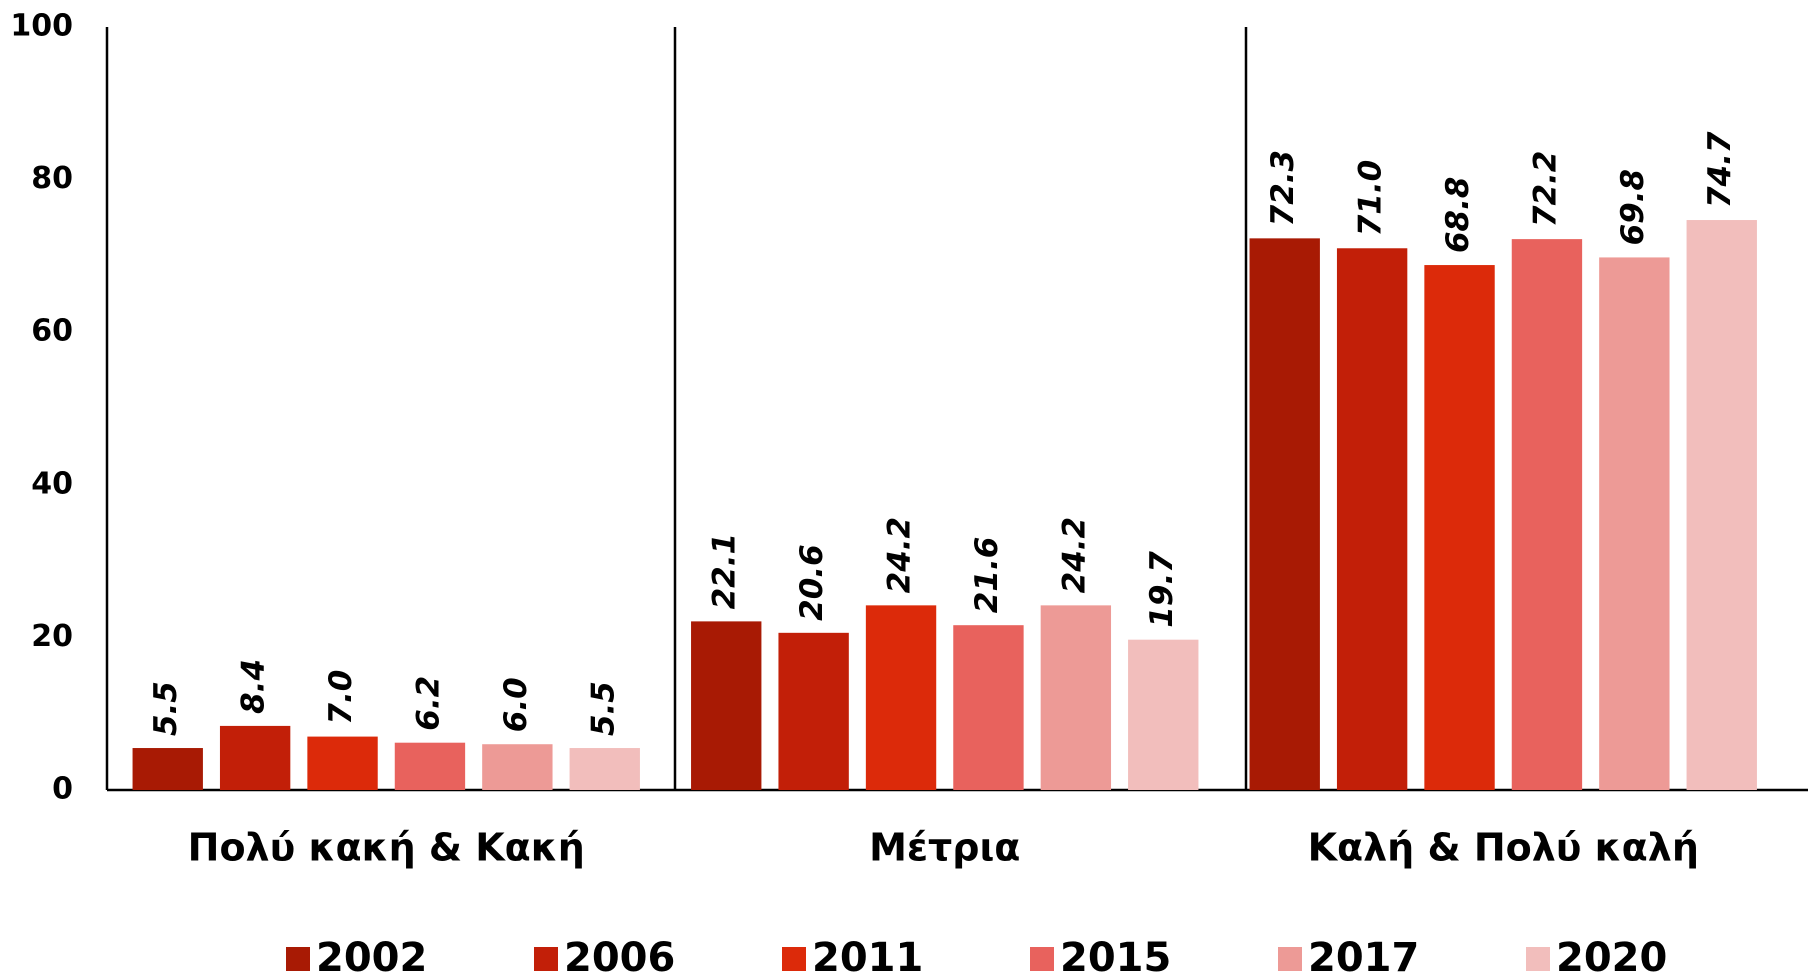 This screenshot has width=1808, height=980. What do you see at coordinates (1162, 589) in the screenshot?
I see `data-label: 19.7` at bounding box center [1162, 589].